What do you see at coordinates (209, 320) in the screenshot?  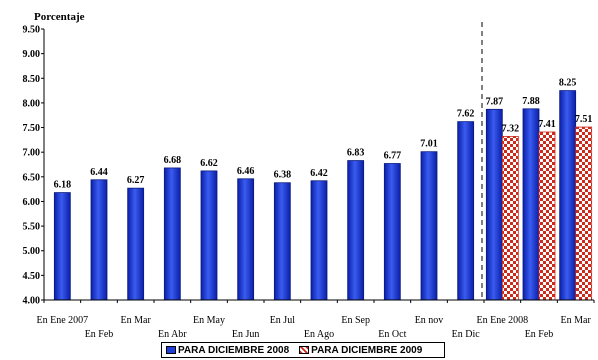 I see `x-tick-label: En May` at bounding box center [209, 320].